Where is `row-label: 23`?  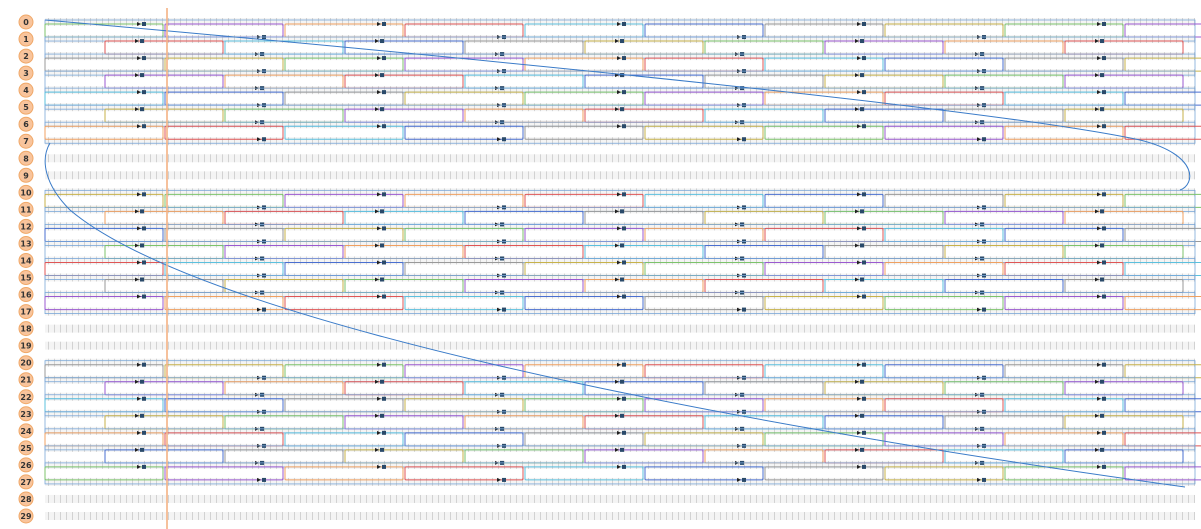 row-label: 23 is located at coordinates (25, 414).